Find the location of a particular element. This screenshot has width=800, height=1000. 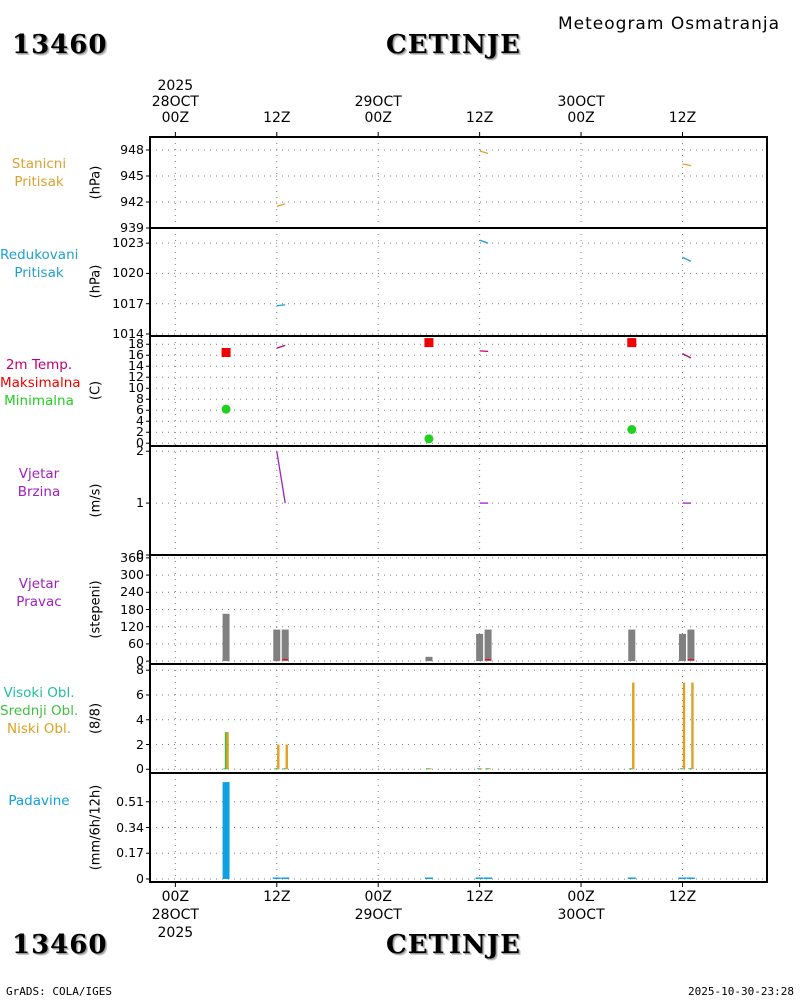

side-label-clouds: Srednji Obl. is located at coordinates (39, 711).